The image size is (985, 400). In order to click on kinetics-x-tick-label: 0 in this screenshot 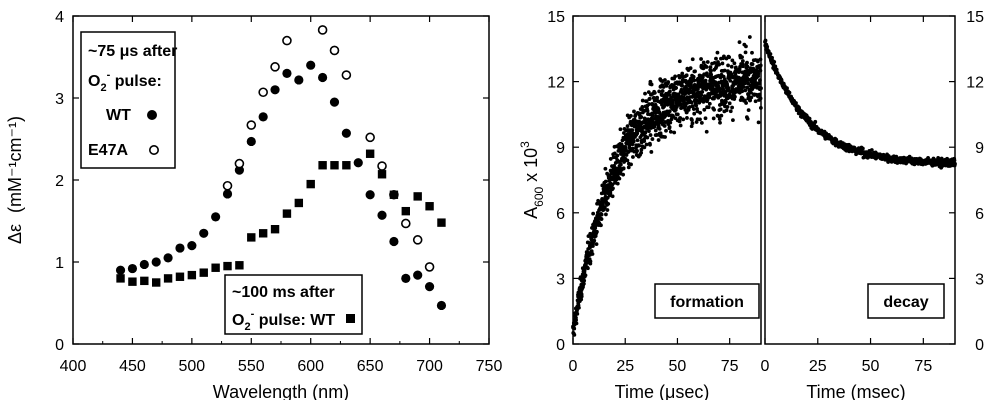, I will do `click(765, 366)`.